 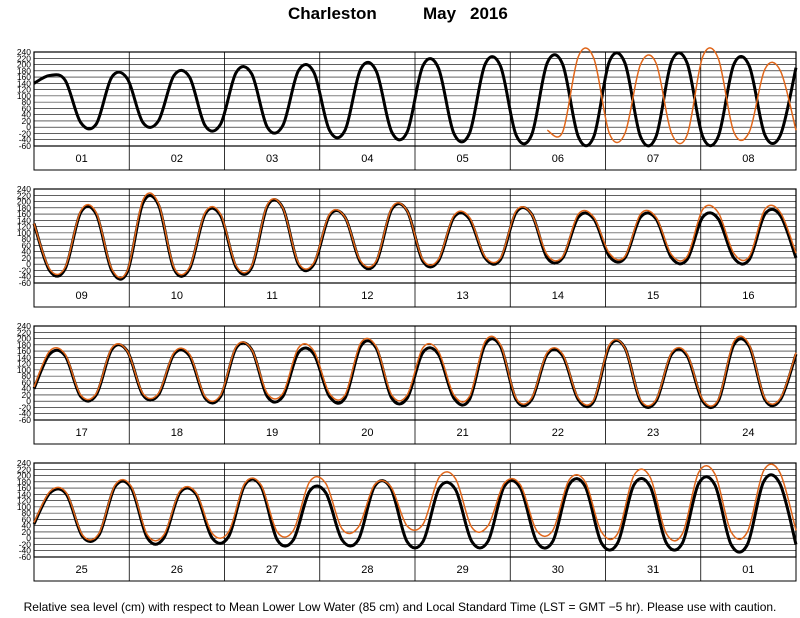 What do you see at coordinates (748, 433) in the screenshot?
I see `day-label: 24` at bounding box center [748, 433].